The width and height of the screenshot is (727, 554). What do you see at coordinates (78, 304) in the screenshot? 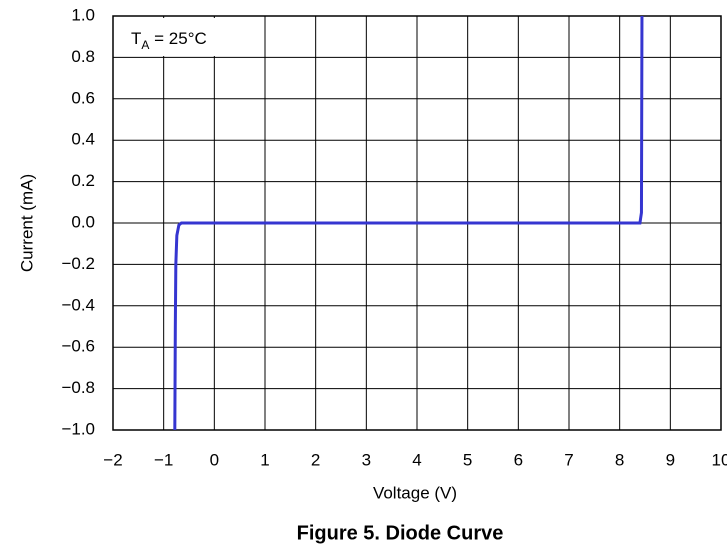
I see `y-tick-label: −0.4` at bounding box center [78, 304].